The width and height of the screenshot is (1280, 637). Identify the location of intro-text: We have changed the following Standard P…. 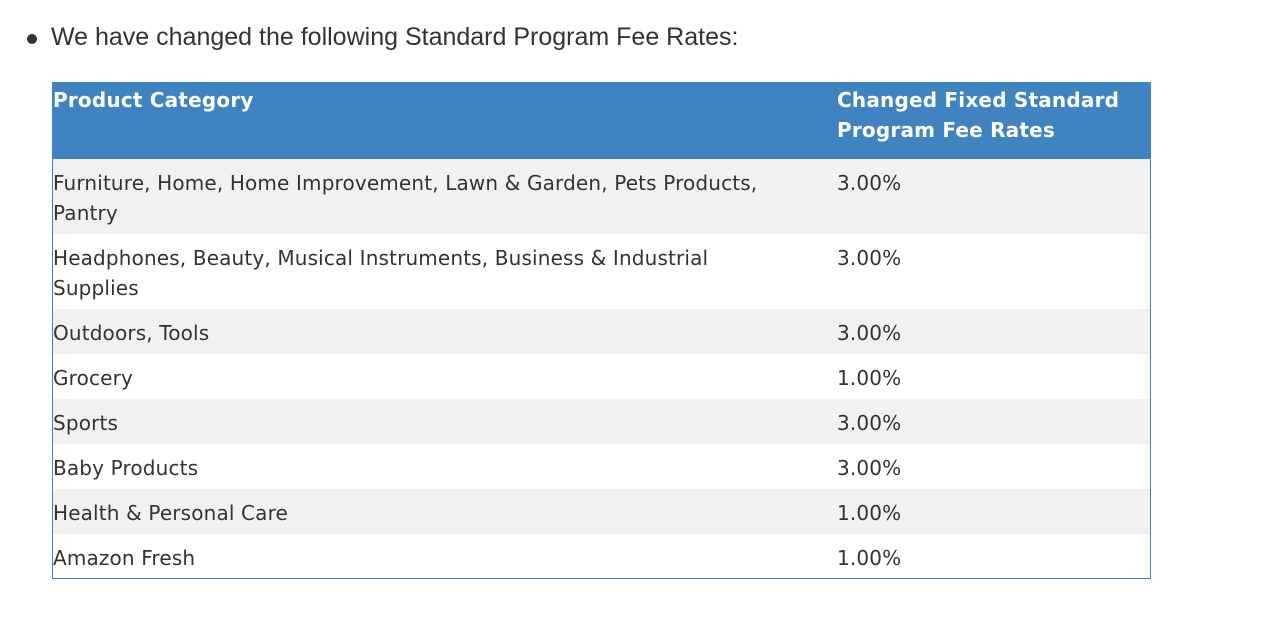
(395, 37).